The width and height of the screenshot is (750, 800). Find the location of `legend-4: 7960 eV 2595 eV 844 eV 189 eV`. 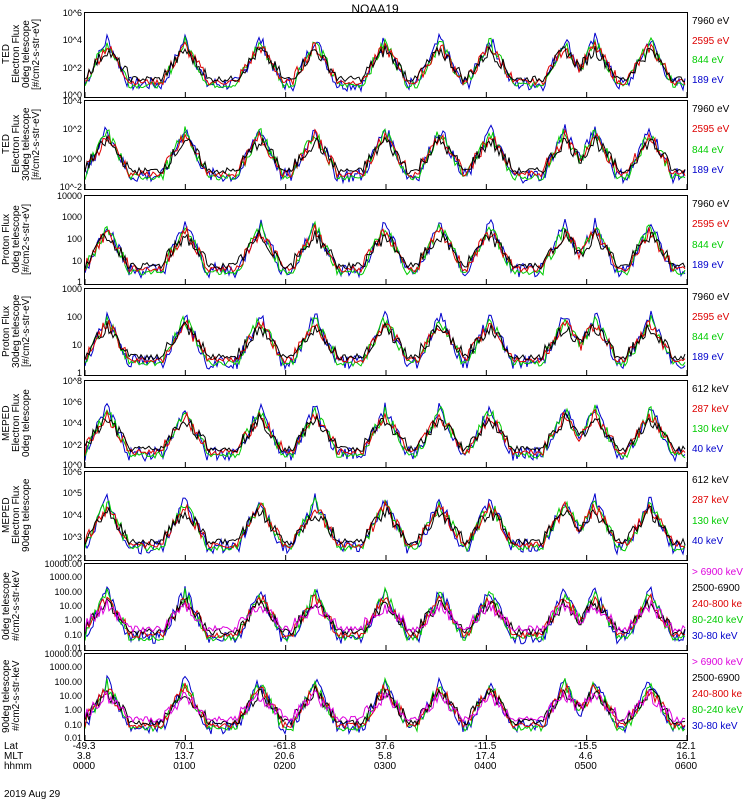

legend-4: 7960 eV 2595 eV 844 eV 189 eV is located at coordinates (721, 332).